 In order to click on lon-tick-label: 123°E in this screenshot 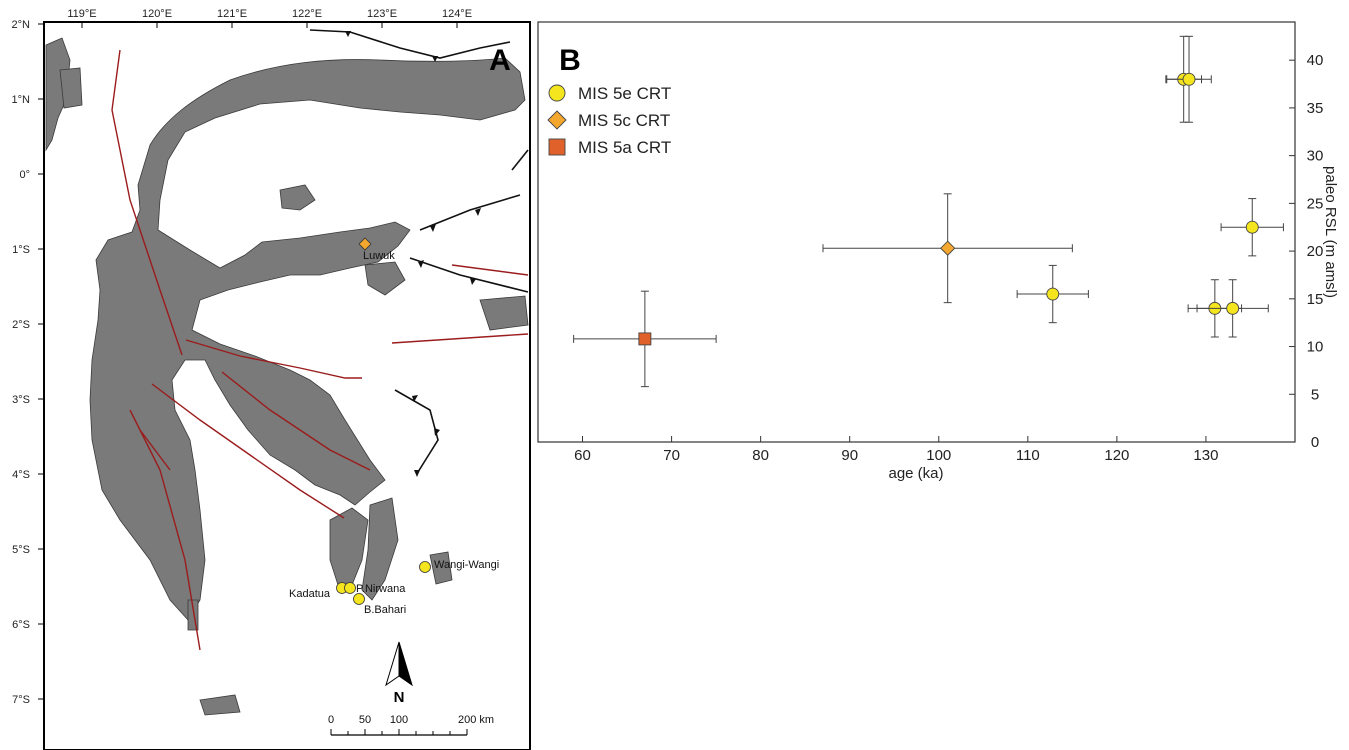, I will do `click(382, 14)`.